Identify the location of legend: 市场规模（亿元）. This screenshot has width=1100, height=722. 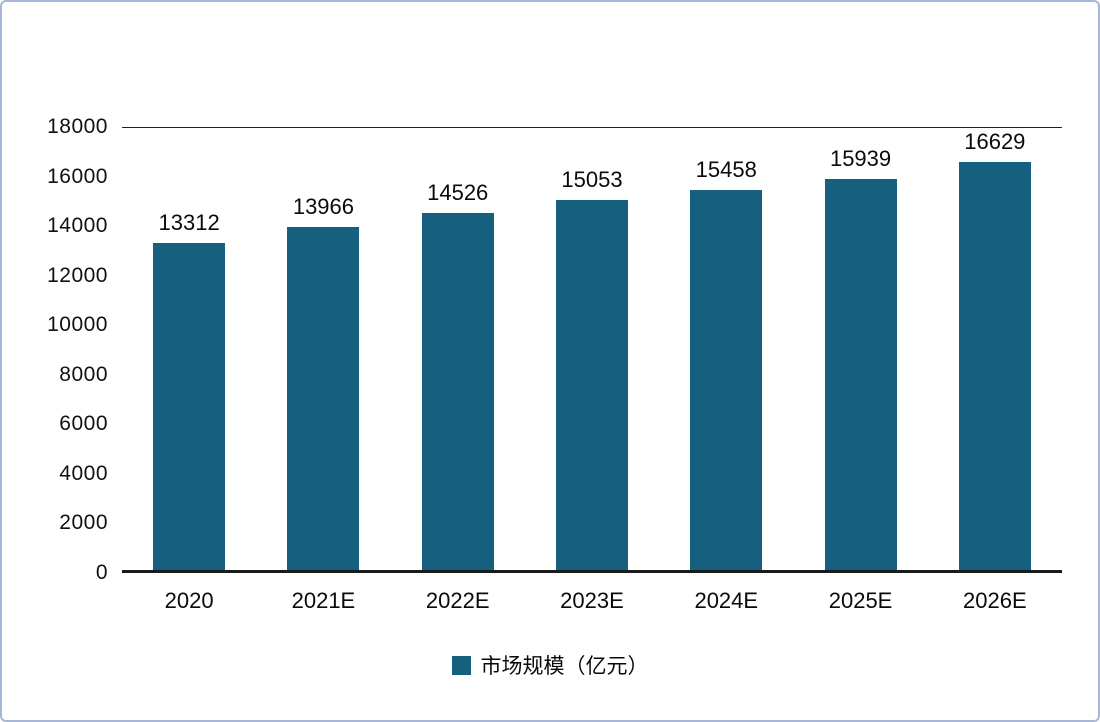
(550, 665).